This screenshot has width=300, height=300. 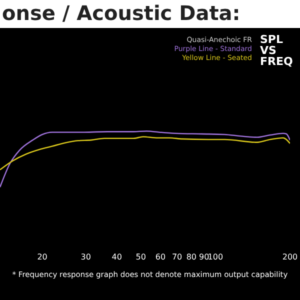 I want to click on x-tick-label: 50, so click(x=141, y=257).